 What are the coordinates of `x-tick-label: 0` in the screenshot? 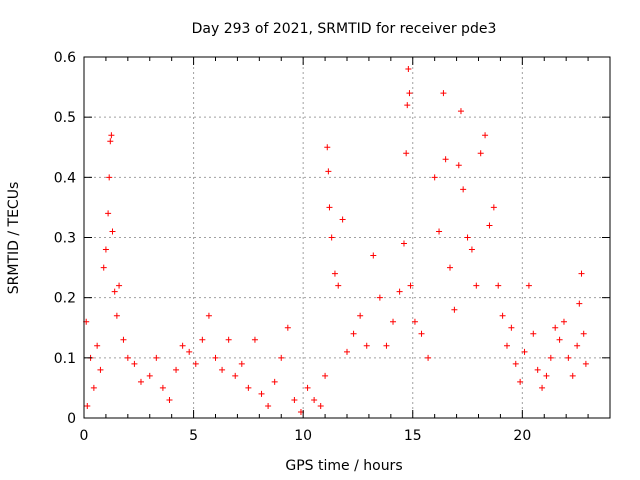 It's located at (84, 436).